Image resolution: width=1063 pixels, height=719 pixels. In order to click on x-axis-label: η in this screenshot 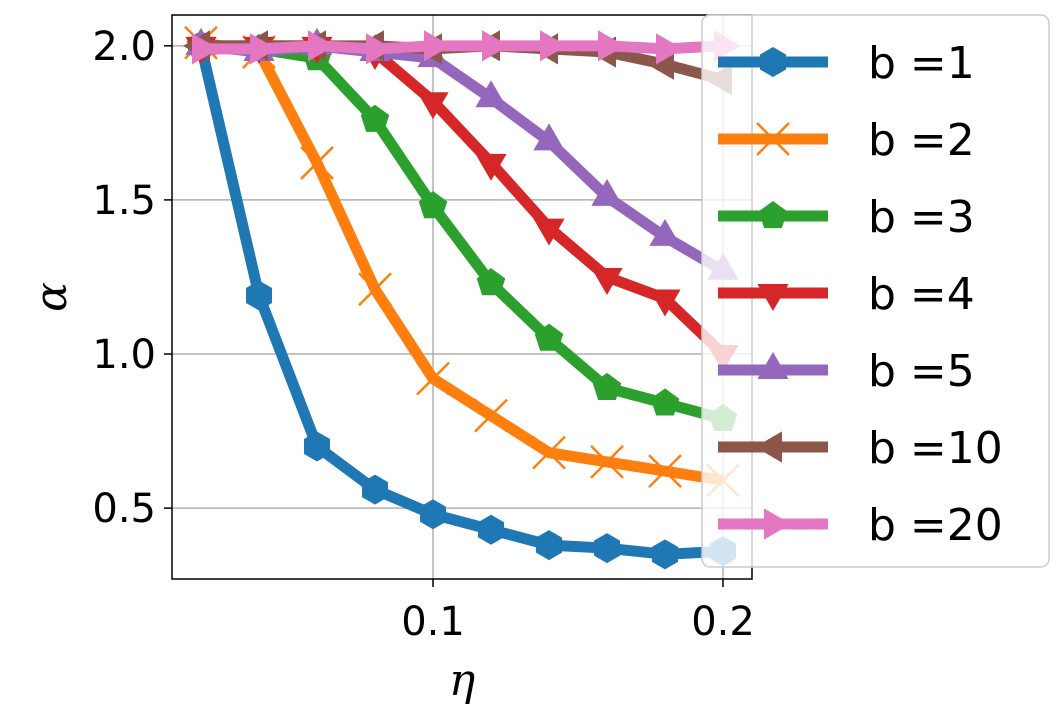, I will do `click(462, 680)`.